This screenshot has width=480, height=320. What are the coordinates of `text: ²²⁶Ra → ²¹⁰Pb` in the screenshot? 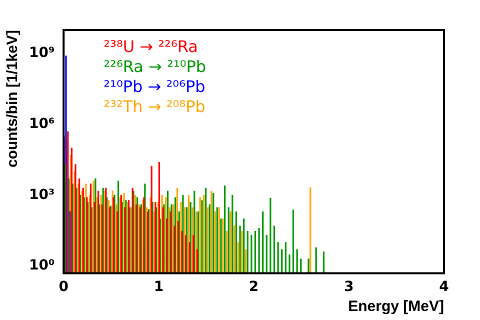 It's located at (155, 66).